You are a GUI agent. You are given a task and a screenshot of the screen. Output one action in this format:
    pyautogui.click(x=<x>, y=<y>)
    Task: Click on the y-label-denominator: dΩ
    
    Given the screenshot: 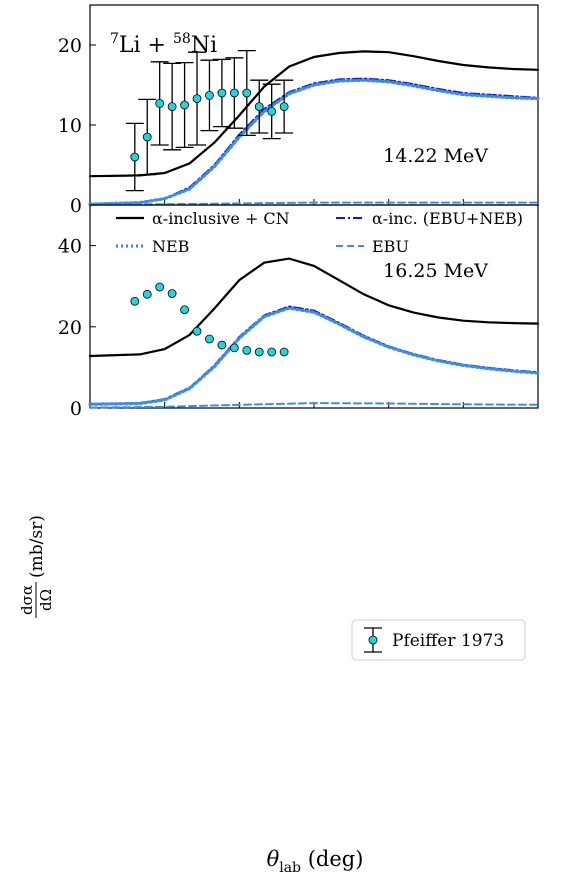 What is the action you would take?
    pyautogui.click(x=46, y=600)
    